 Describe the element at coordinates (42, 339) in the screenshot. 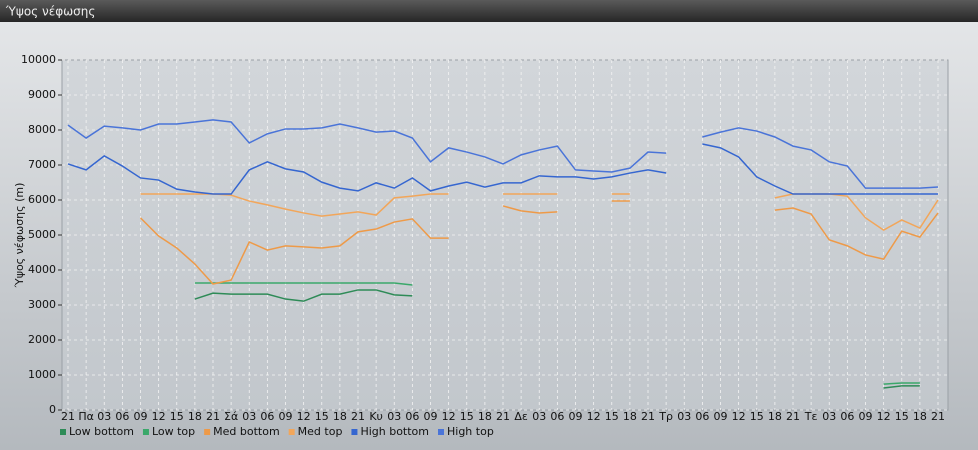

I see `y-tick-label: 2000` at that location.